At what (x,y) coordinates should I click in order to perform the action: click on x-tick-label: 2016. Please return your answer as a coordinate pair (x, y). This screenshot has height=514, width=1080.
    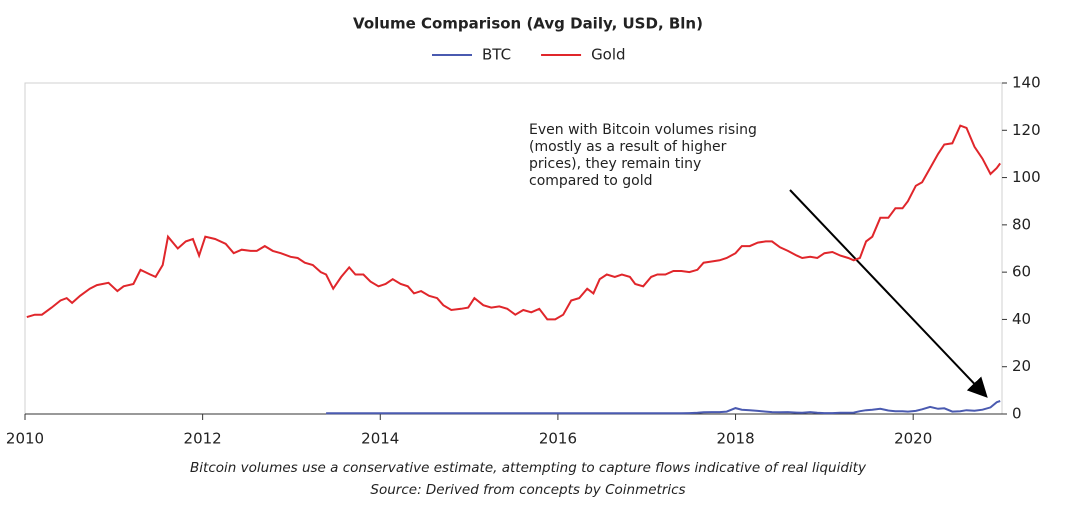
    Looking at the image, I should click on (558, 439).